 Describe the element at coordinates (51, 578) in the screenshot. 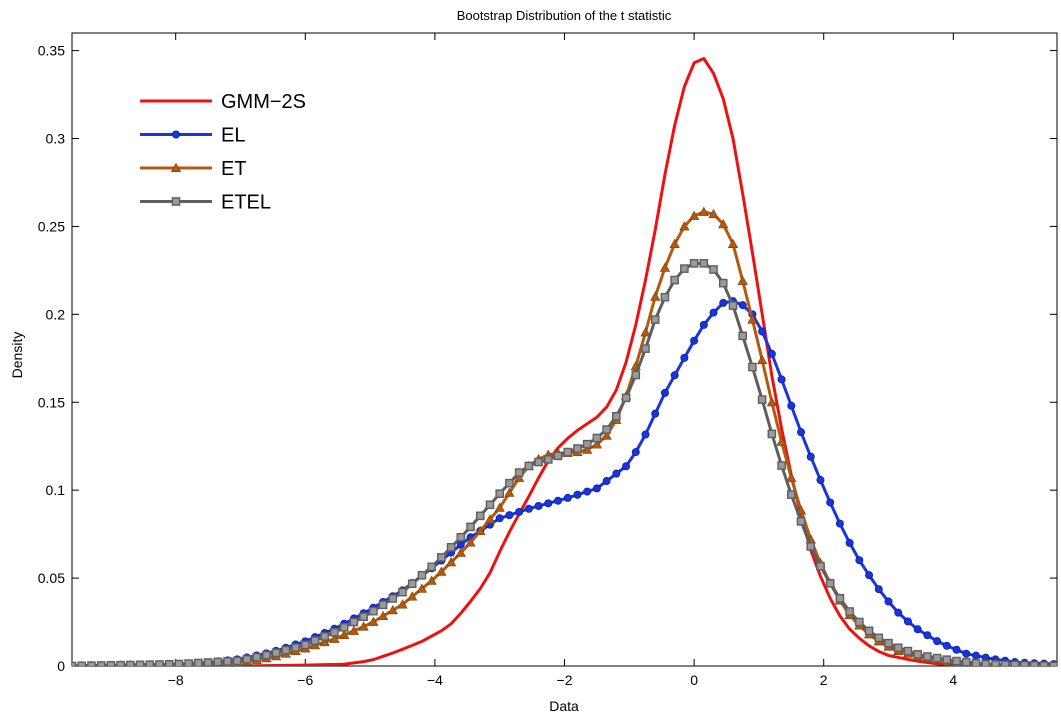

I see `y-tick-label: 0.05` at that location.